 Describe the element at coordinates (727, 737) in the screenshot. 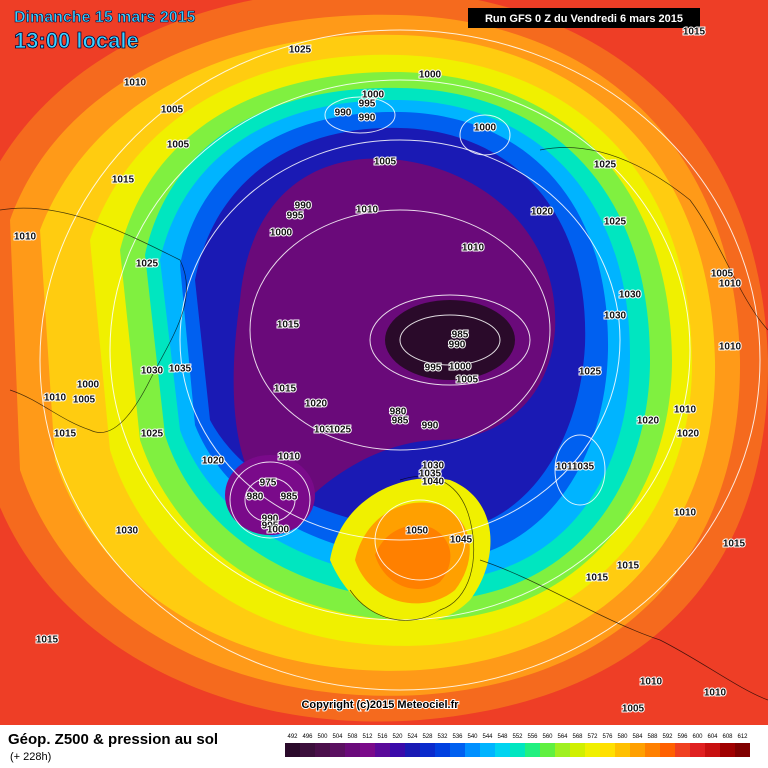

I see `legend-label: 608` at that location.